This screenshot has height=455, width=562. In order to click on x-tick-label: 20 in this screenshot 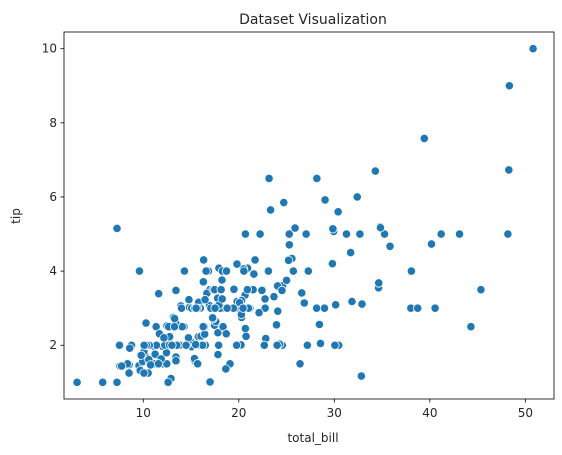, I will do `click(238, 413)`.